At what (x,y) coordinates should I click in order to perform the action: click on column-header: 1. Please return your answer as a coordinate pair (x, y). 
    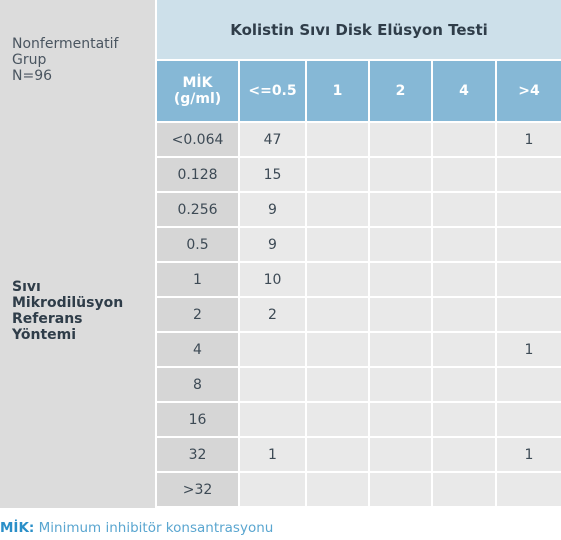
    Looking at the image, I should click on (337, 91).